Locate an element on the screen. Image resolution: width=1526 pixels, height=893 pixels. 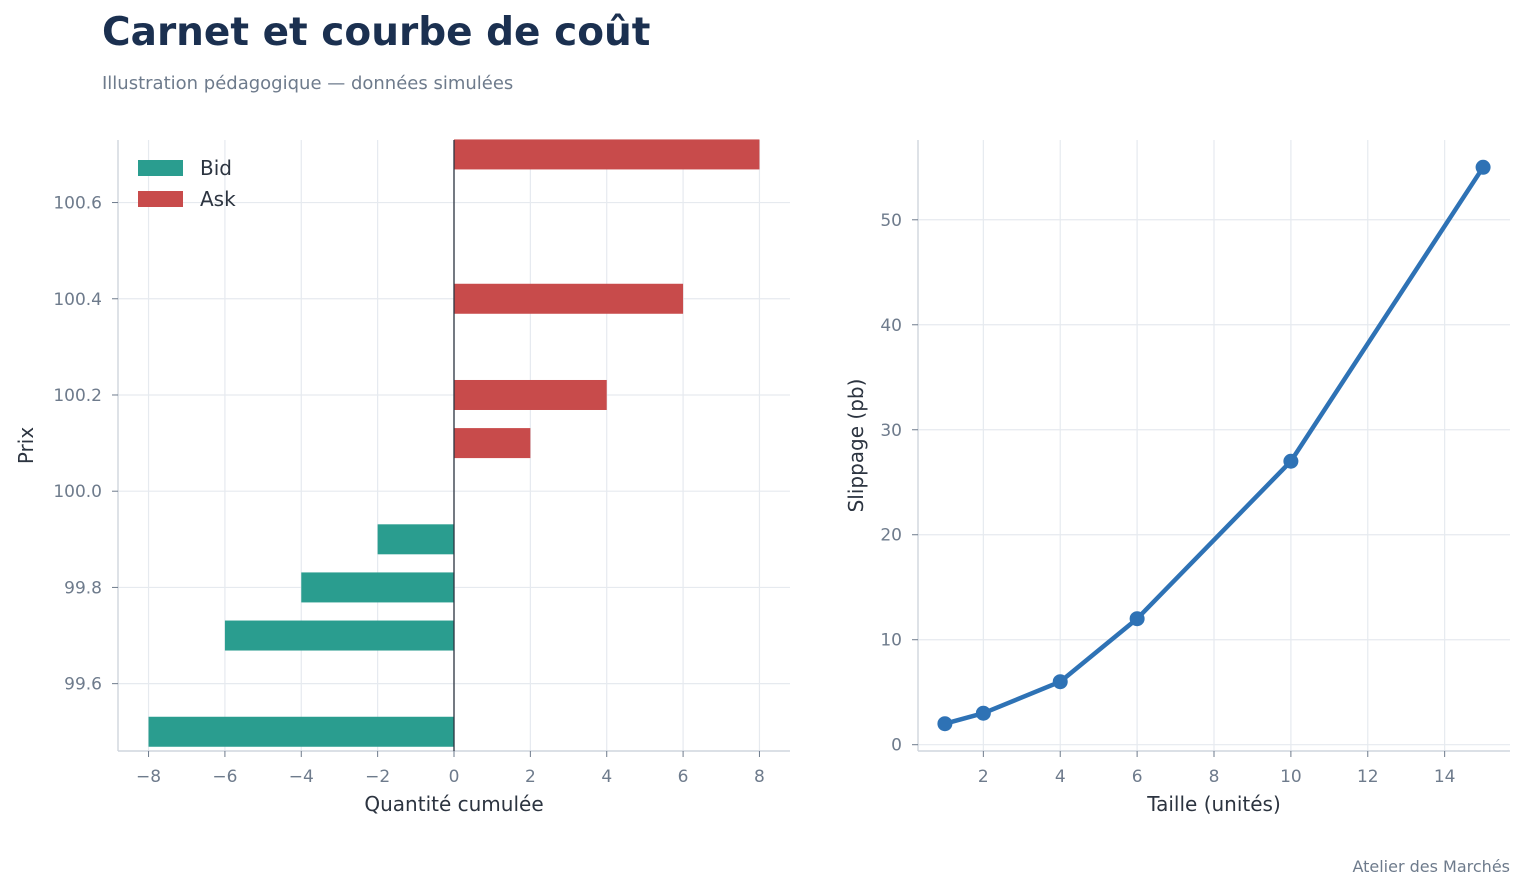
y-axis-label: Slippage (pb) is located at coordinates (856, 446).